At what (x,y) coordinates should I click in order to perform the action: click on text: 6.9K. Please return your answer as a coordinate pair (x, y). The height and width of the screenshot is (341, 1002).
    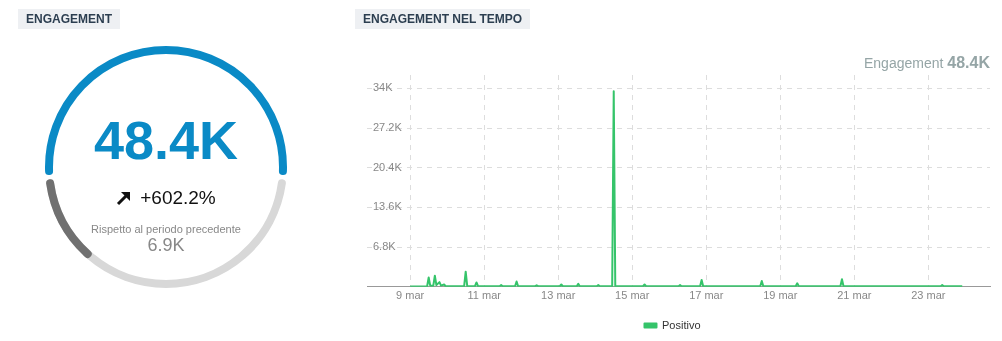
    Looking at the image, I should click on (166, 245).